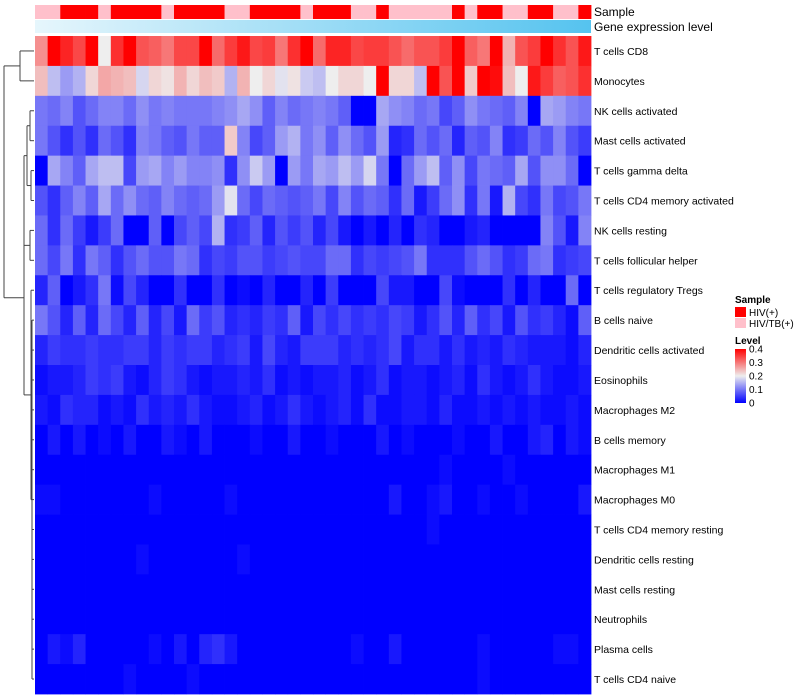 Image resolution: width=800 pixels, height=700 pixels. Describe the element at coordinates (771, 324) in the screenshot. I see `legend-sample-label: HIV/TB(+)` at that location.